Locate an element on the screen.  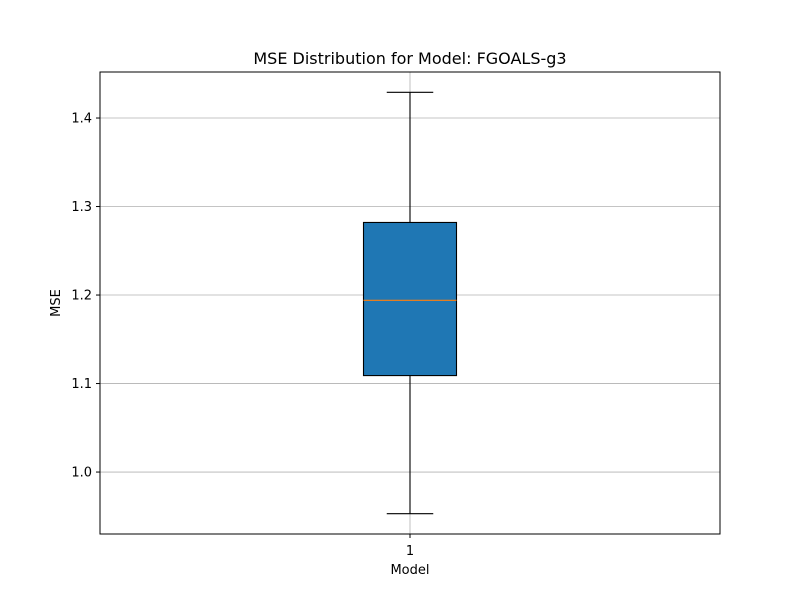
y-tick-label: 1.3 is located at coordinates (81, 207).